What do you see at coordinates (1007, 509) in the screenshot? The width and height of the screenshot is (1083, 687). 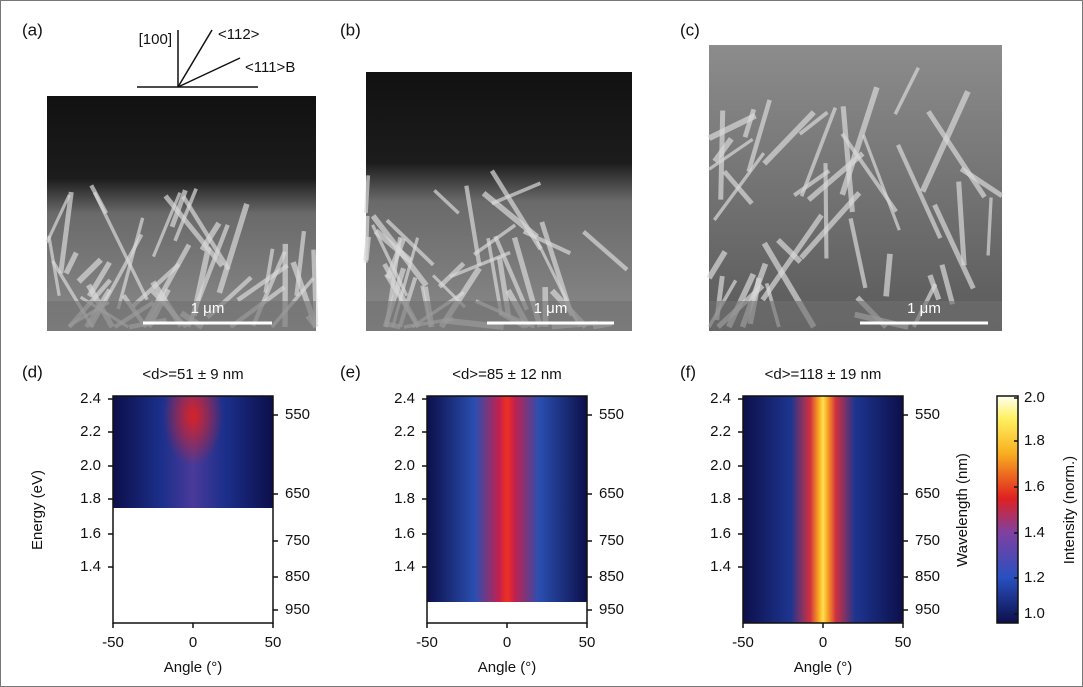 I see `colorbar` at bounding box center [1007, 509].